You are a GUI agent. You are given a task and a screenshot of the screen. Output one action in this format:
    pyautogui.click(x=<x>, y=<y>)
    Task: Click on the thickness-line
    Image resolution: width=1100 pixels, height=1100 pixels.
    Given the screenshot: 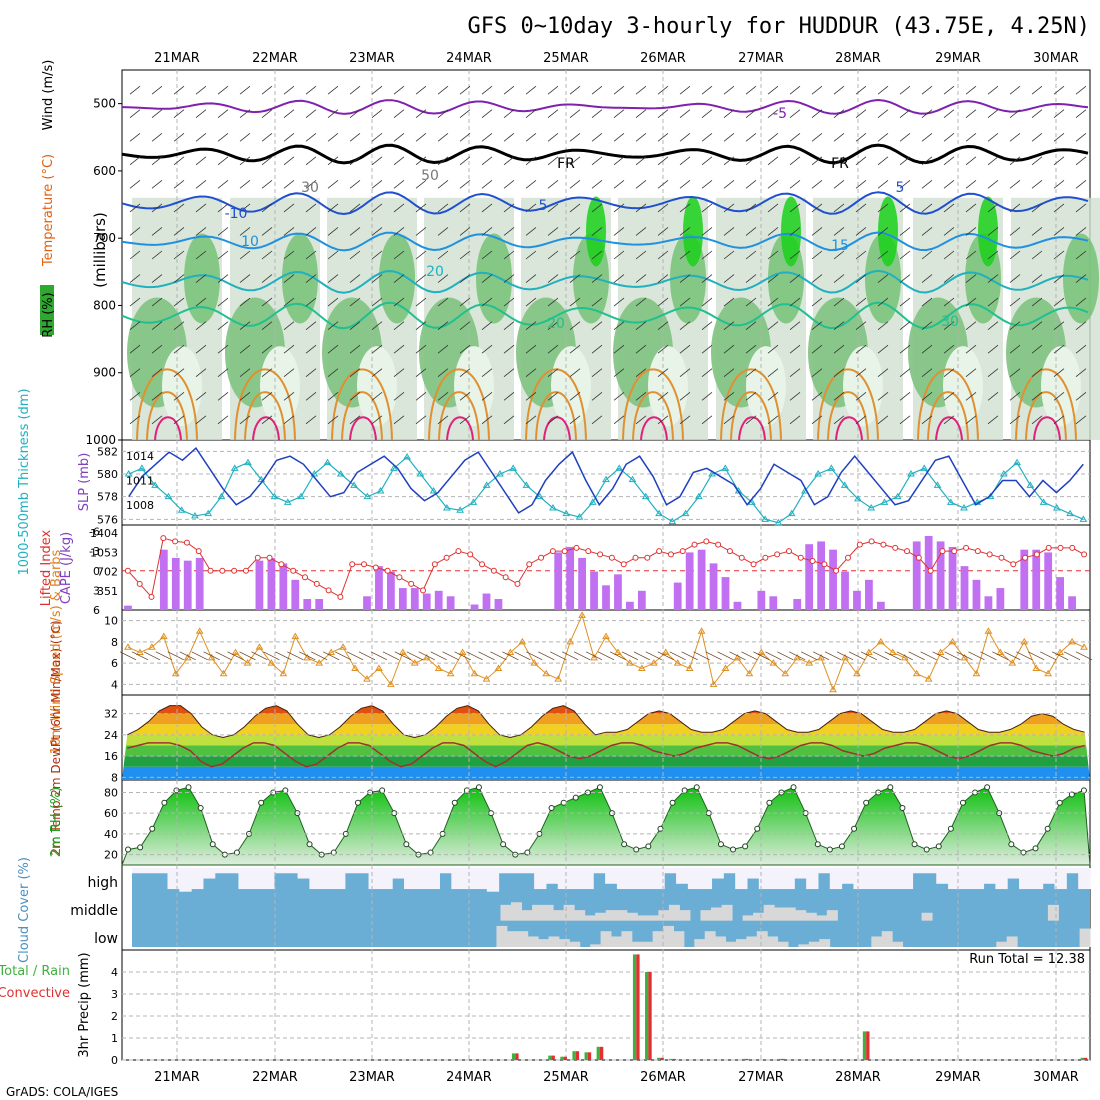 What is the action you would take?
    pyautogui.click(x=606, y=490)
    